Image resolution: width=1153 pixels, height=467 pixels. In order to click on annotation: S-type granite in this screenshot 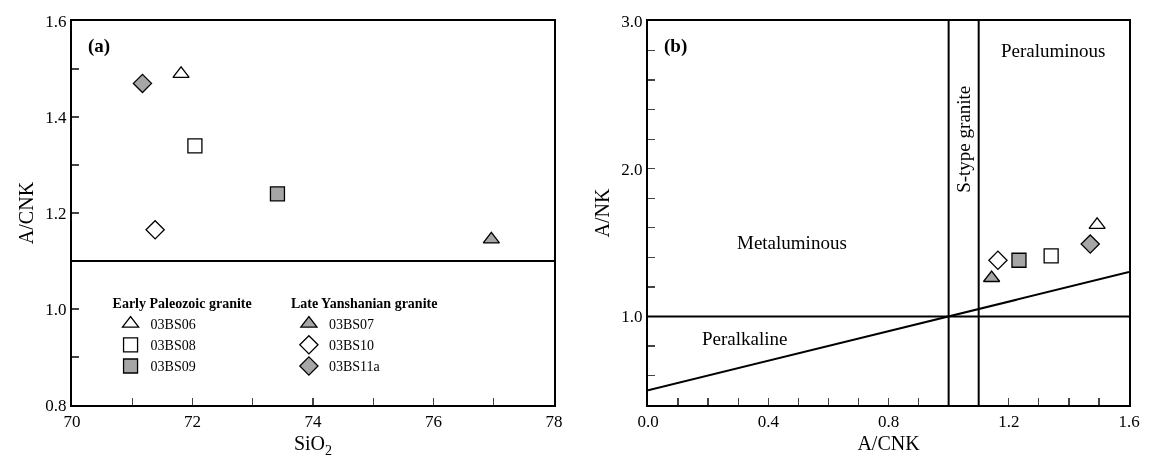, I will do `click(964, 139)`.